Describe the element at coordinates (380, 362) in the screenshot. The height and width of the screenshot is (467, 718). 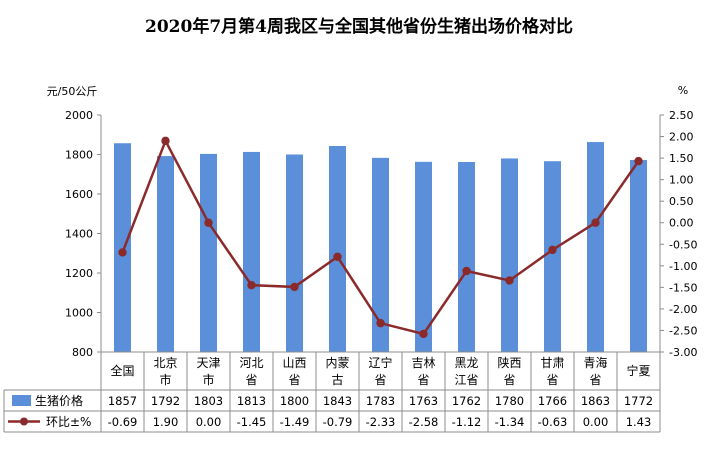
I see `category-label: 辽宁` at that location.